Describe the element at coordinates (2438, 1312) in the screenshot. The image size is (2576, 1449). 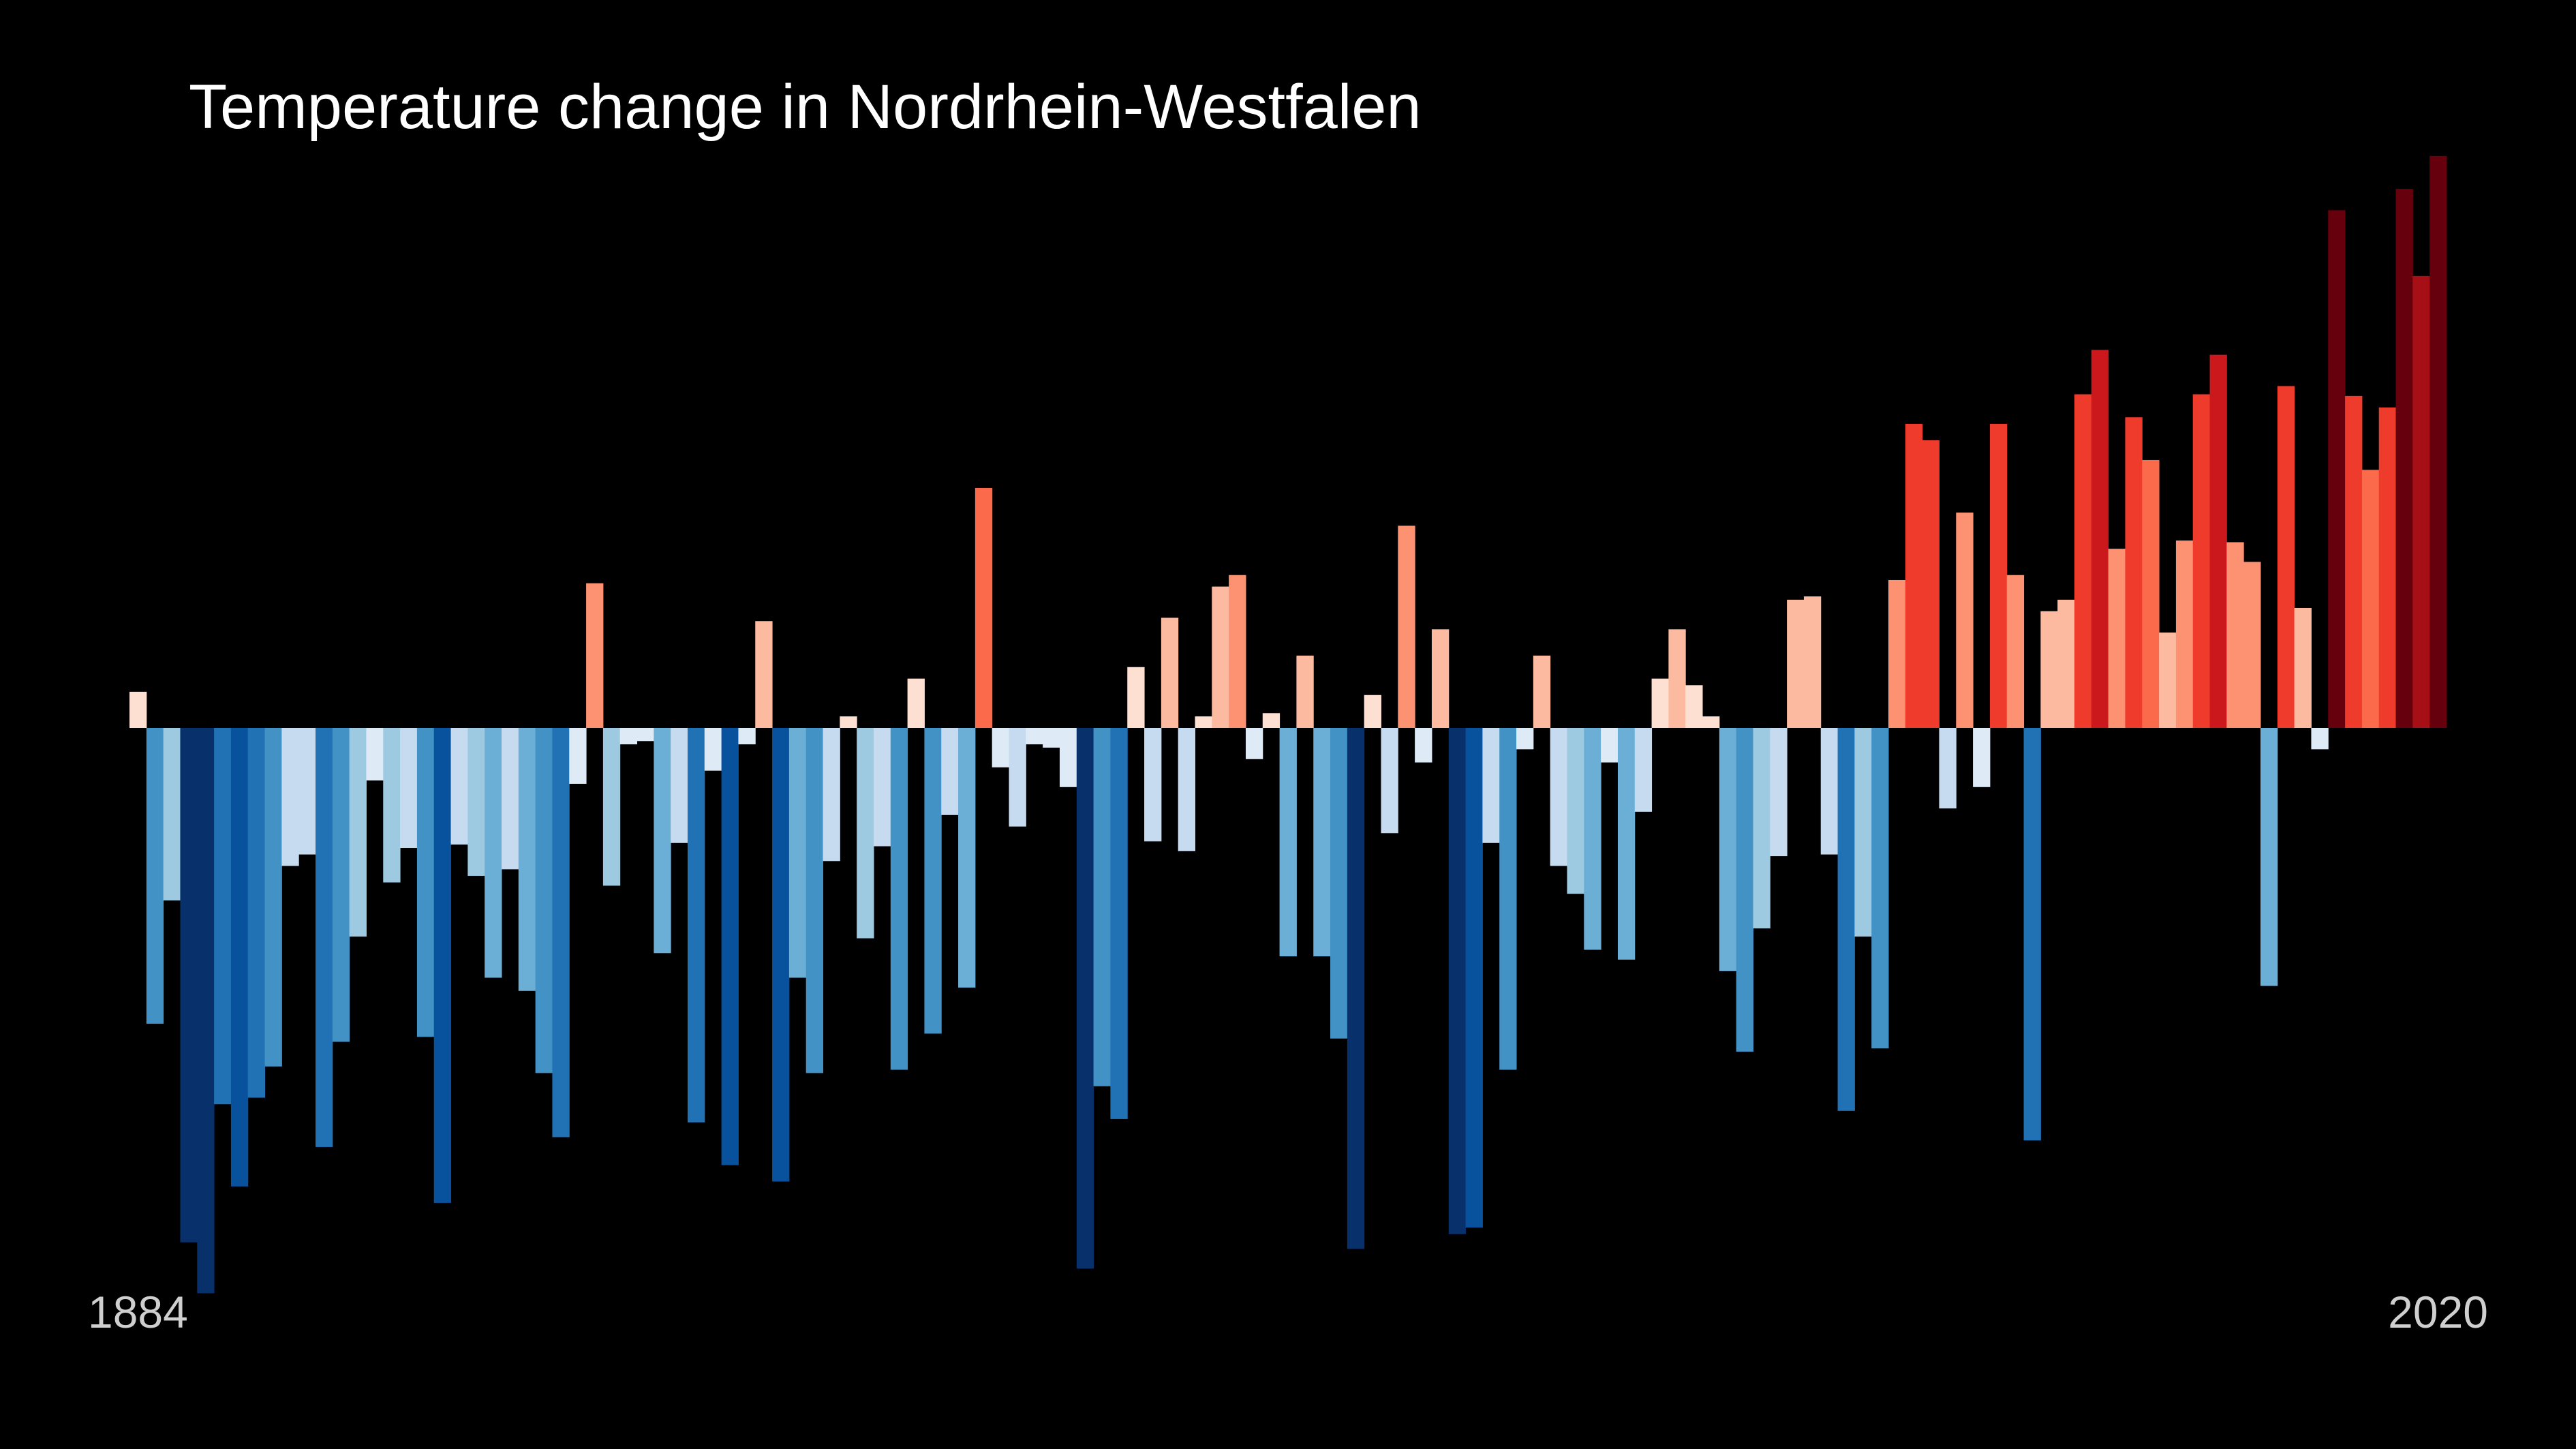
I see `x-tick-label: 2020` at that location.